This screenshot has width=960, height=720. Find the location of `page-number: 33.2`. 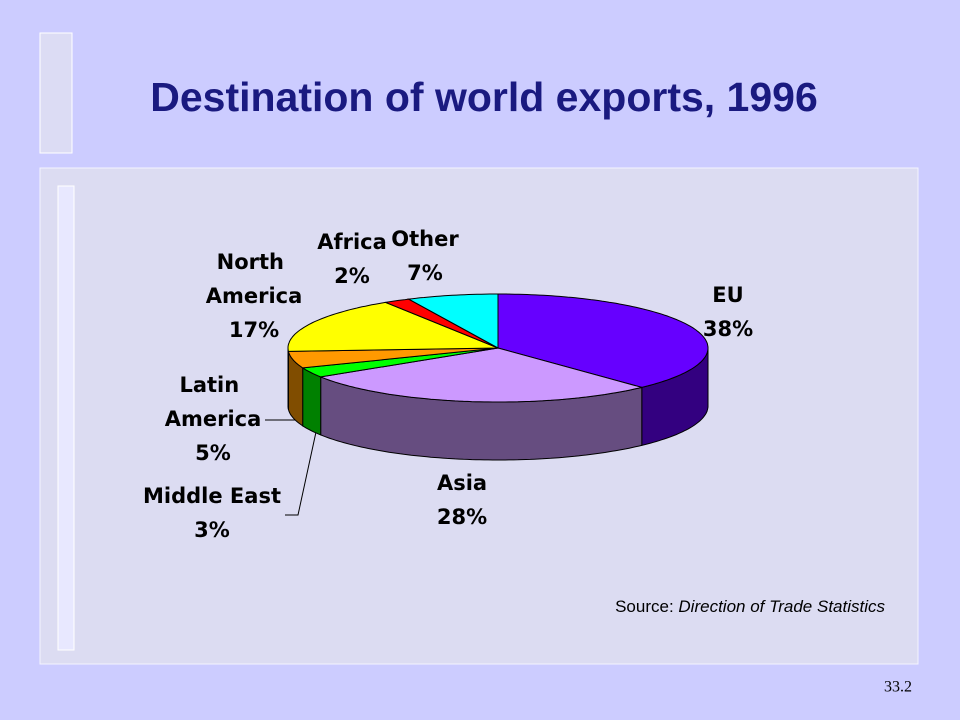

page-number: 33.2 is located at coordinates (898, 687).